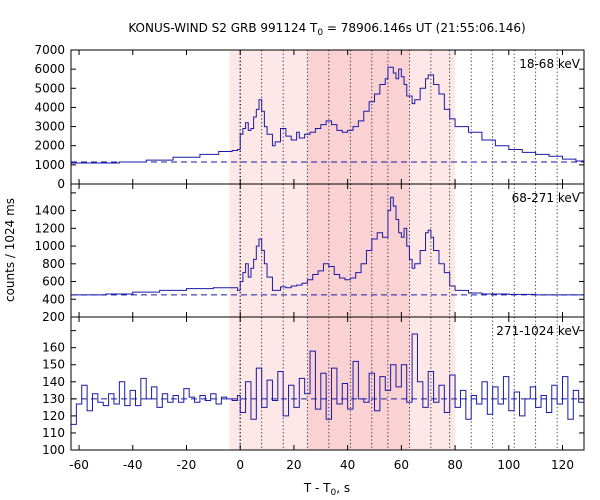 The width and height of the screenshot is (600, 500). What do you see at coordinates (49, 107) in the screenshot?
I see `y-tick-label: 4000` at bounding box center [49, 107].